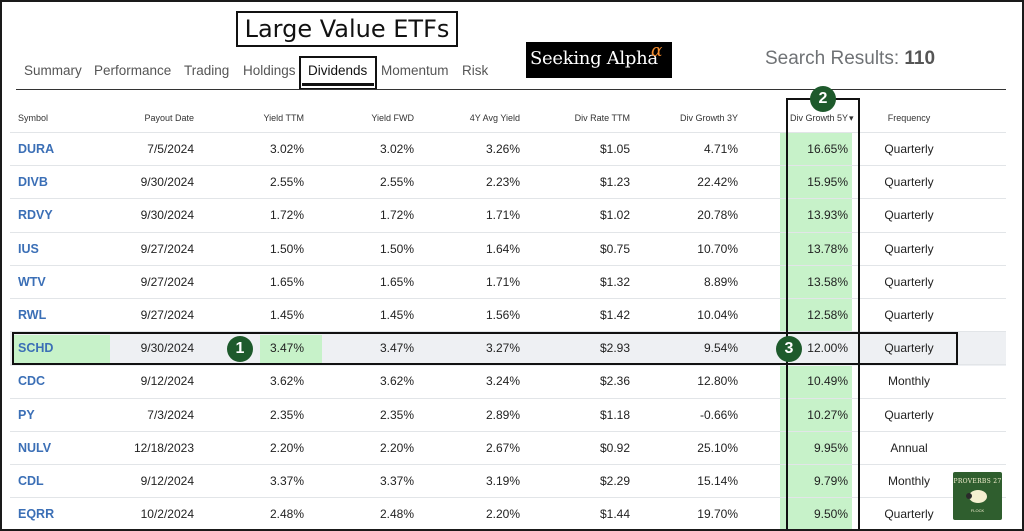 The height and width of the screenshot is (531, 1024). Describe the element at coordinates (494, 118) in the screenshot. I see `col-header-4y-avg-yield: 4Y Avg Yield` at that location.